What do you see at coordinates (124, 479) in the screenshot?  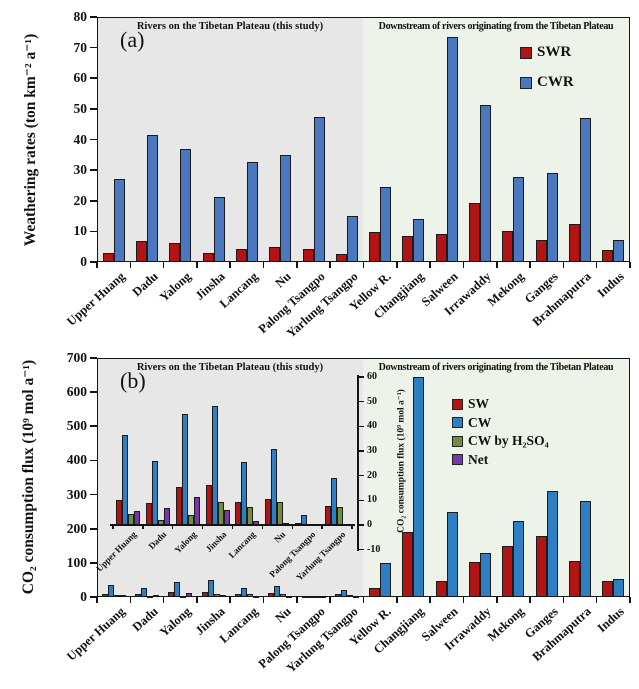 I see `inset-bar-cw-upper-huang` at bounding box center [124, 479].